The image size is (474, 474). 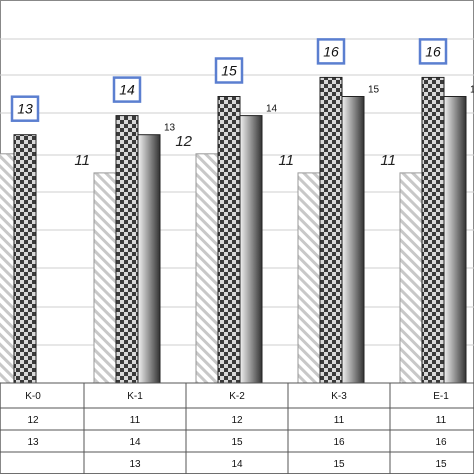 I want to click on data-label-s2-E-1: 16, so click(x=433, y=51).